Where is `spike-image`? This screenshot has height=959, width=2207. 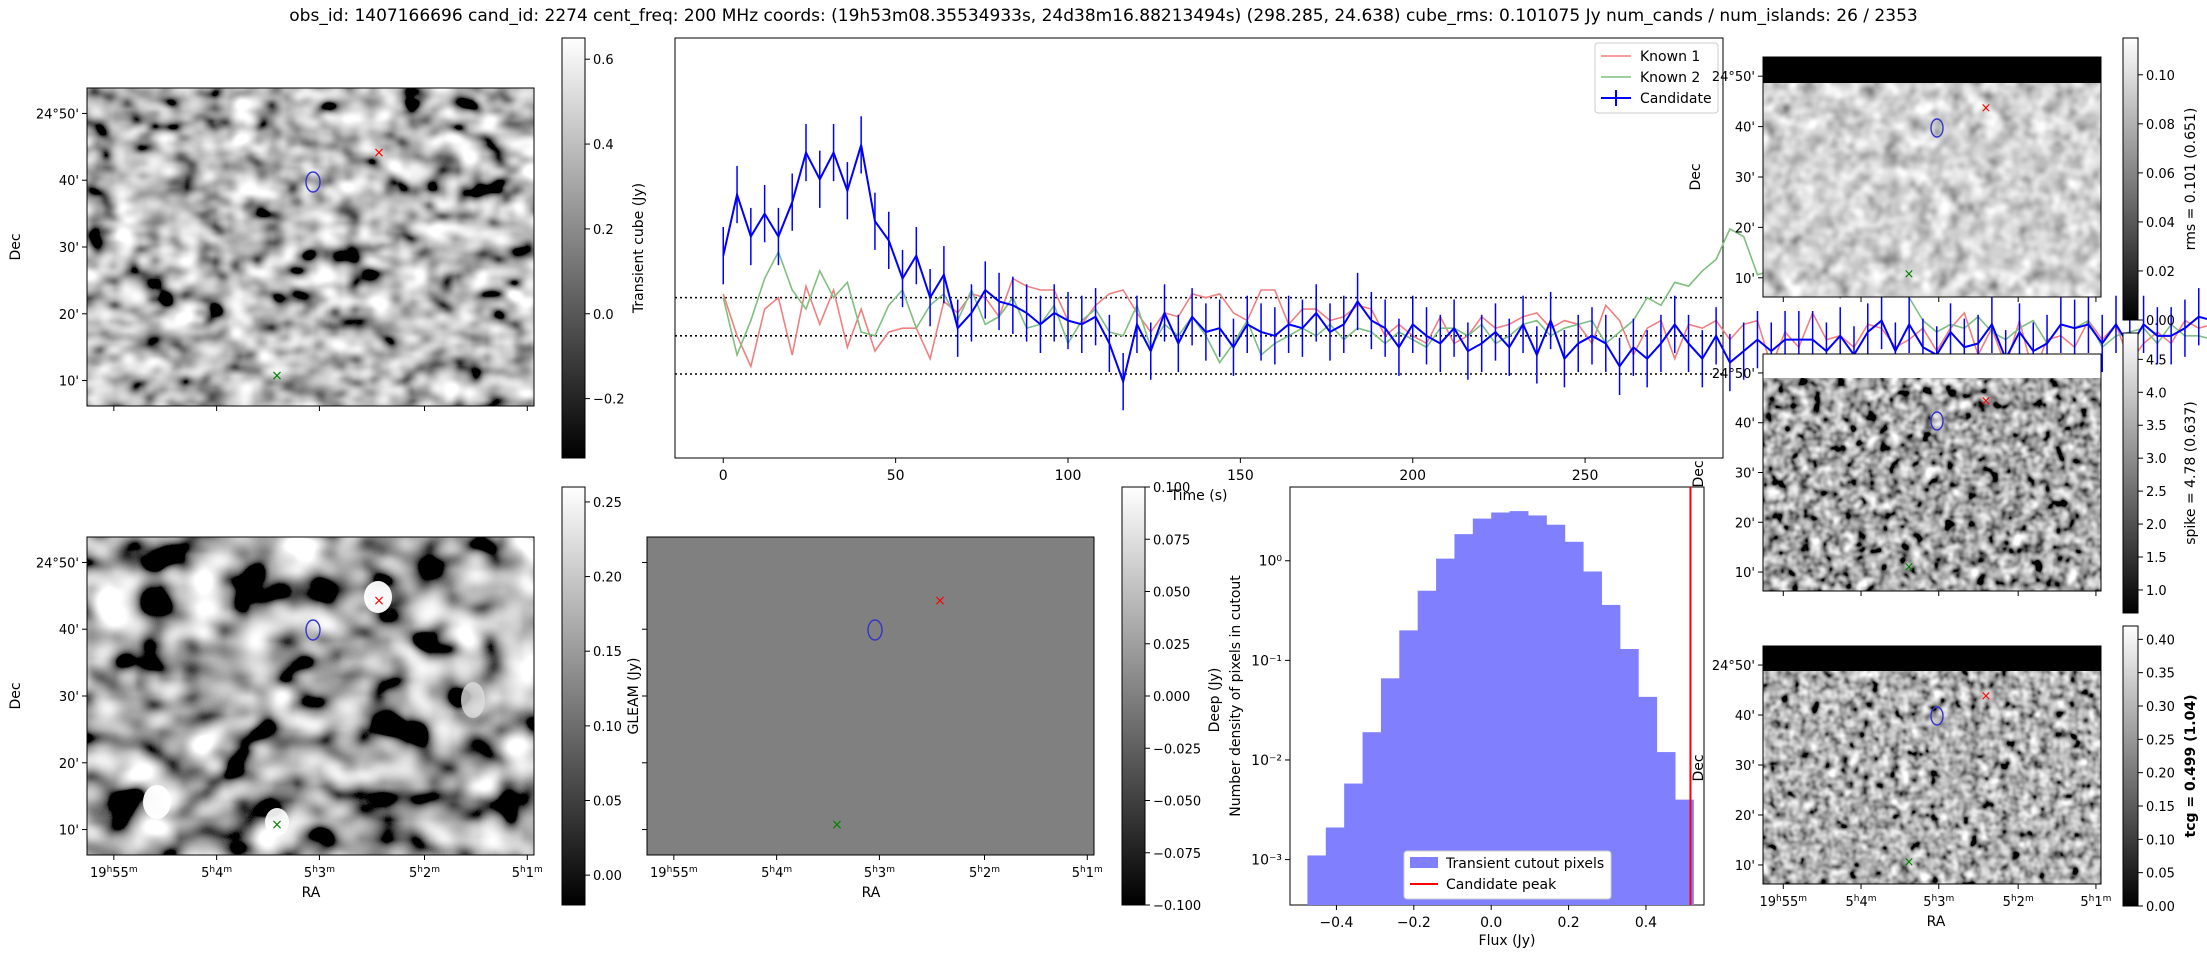 spike-image is located at coordinates (1932, 472).